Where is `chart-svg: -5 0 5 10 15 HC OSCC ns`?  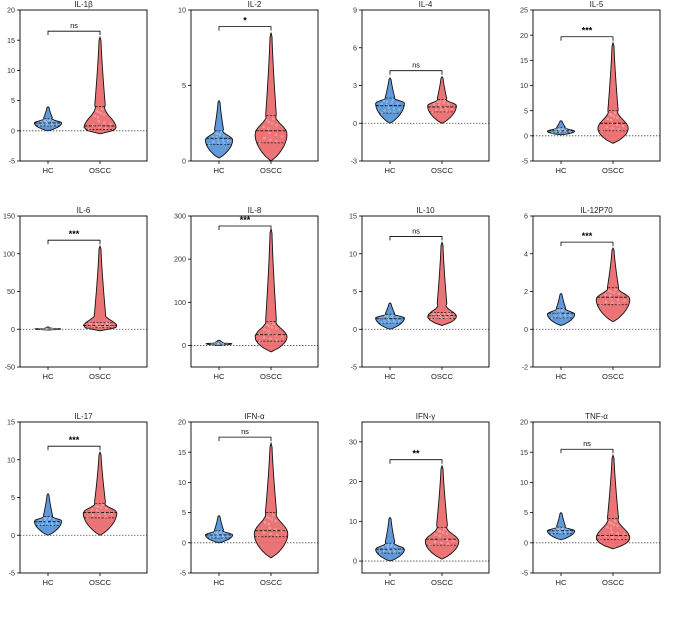 chart-svg: -5 0 5 10 15 HC OSCC ns is located at coordinates (419, 296).